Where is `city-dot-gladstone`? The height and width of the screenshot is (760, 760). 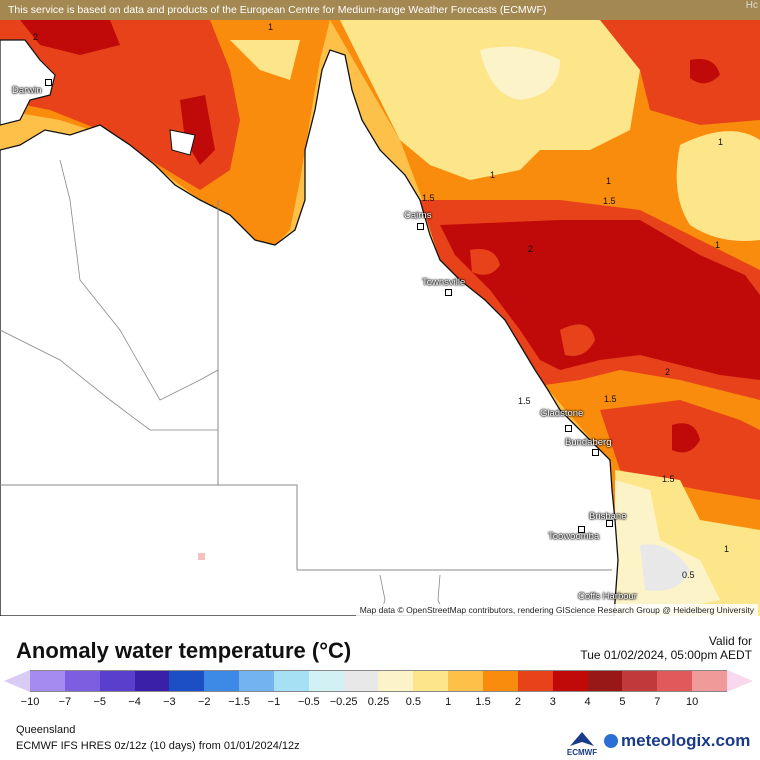 city-dot-gladstone is located at coordinates (568, 428).